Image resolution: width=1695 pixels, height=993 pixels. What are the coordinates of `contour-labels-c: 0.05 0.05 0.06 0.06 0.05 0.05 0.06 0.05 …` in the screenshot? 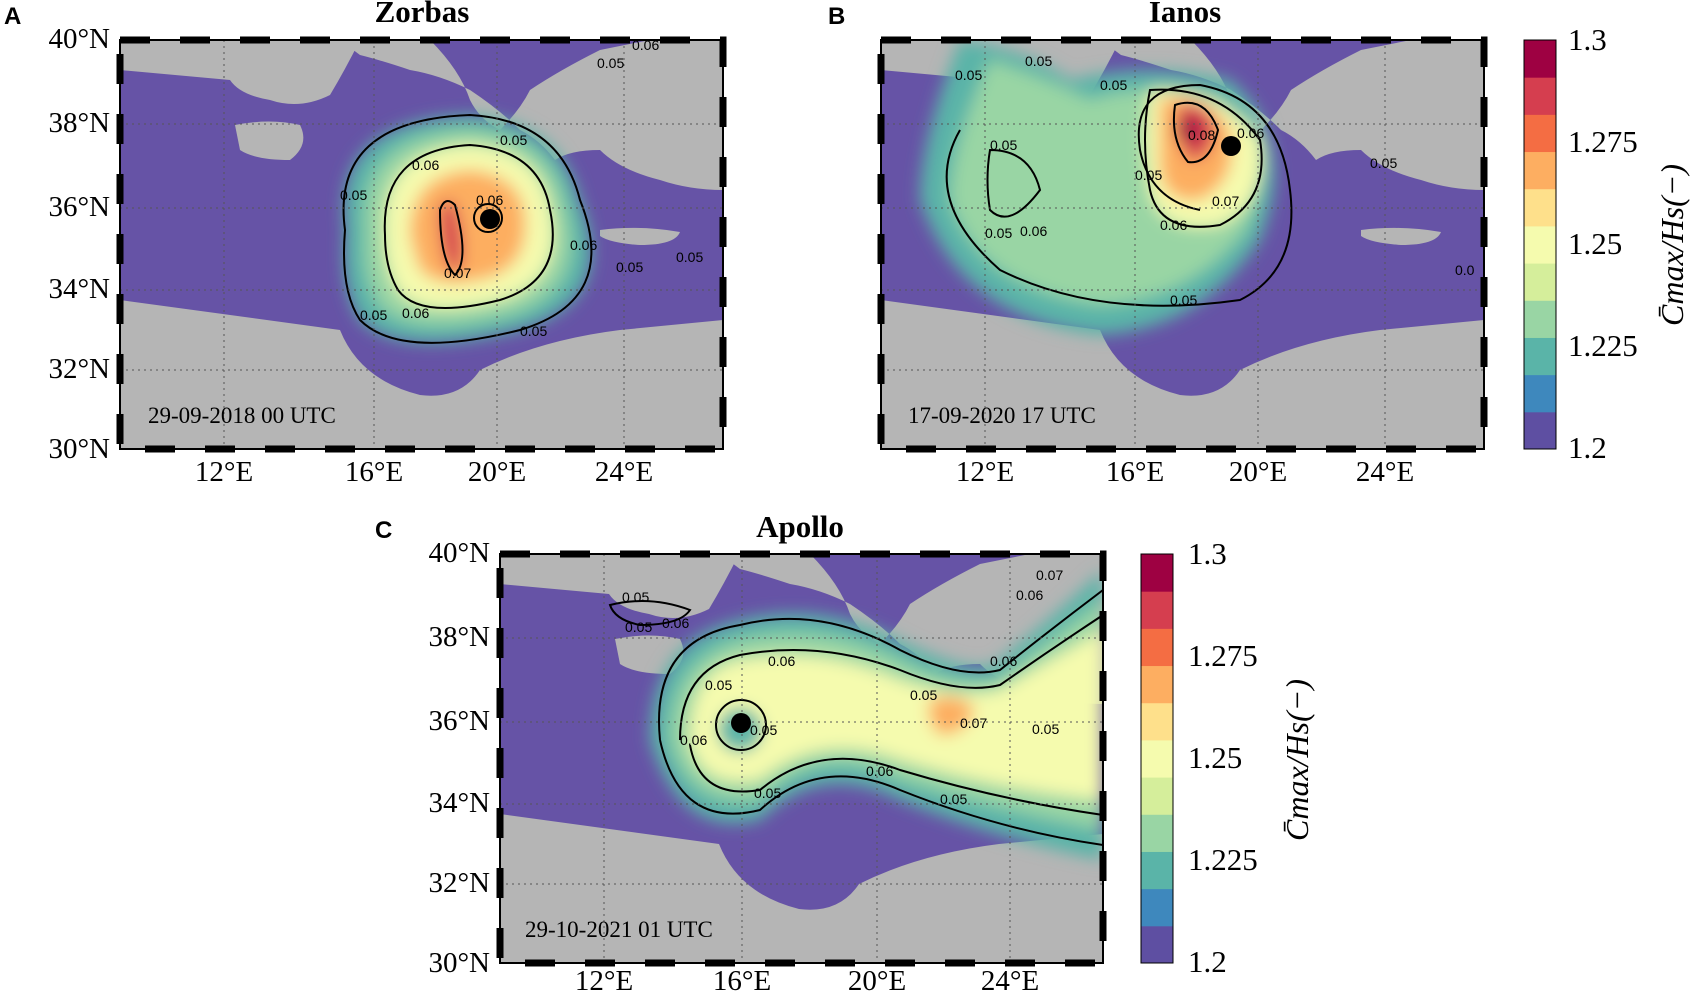 It's located at (842, 687).